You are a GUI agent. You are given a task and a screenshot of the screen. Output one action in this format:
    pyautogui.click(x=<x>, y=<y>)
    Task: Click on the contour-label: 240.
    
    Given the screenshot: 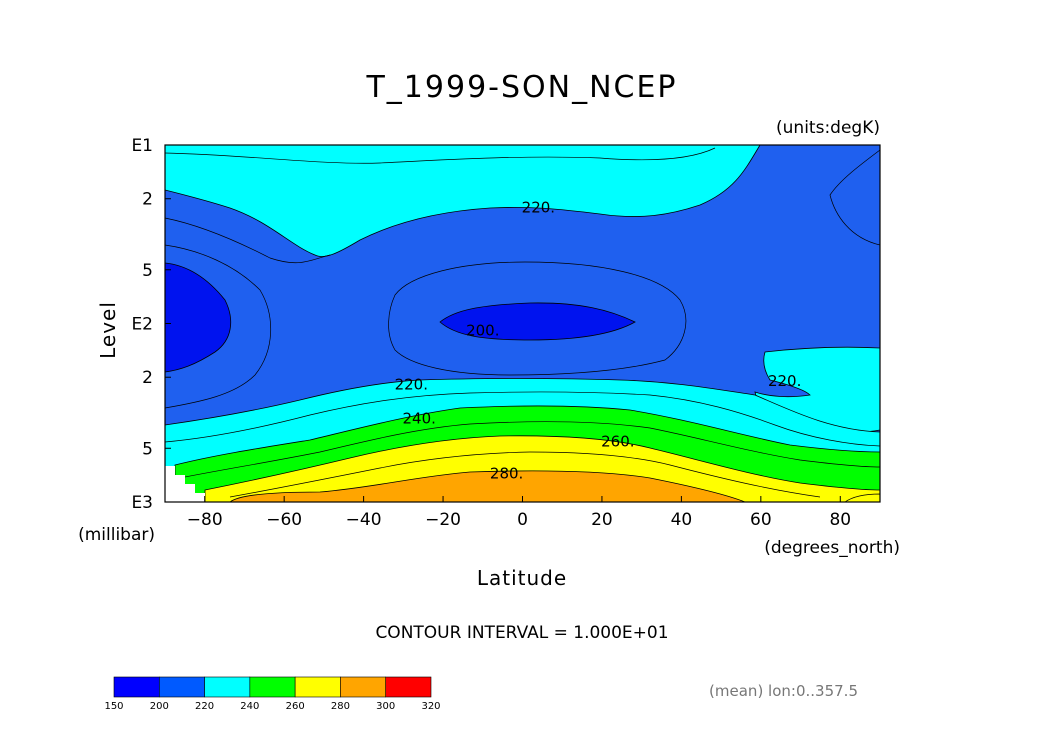 What is the action you would take?
    pyautogui.click(x=419, y=419)
    